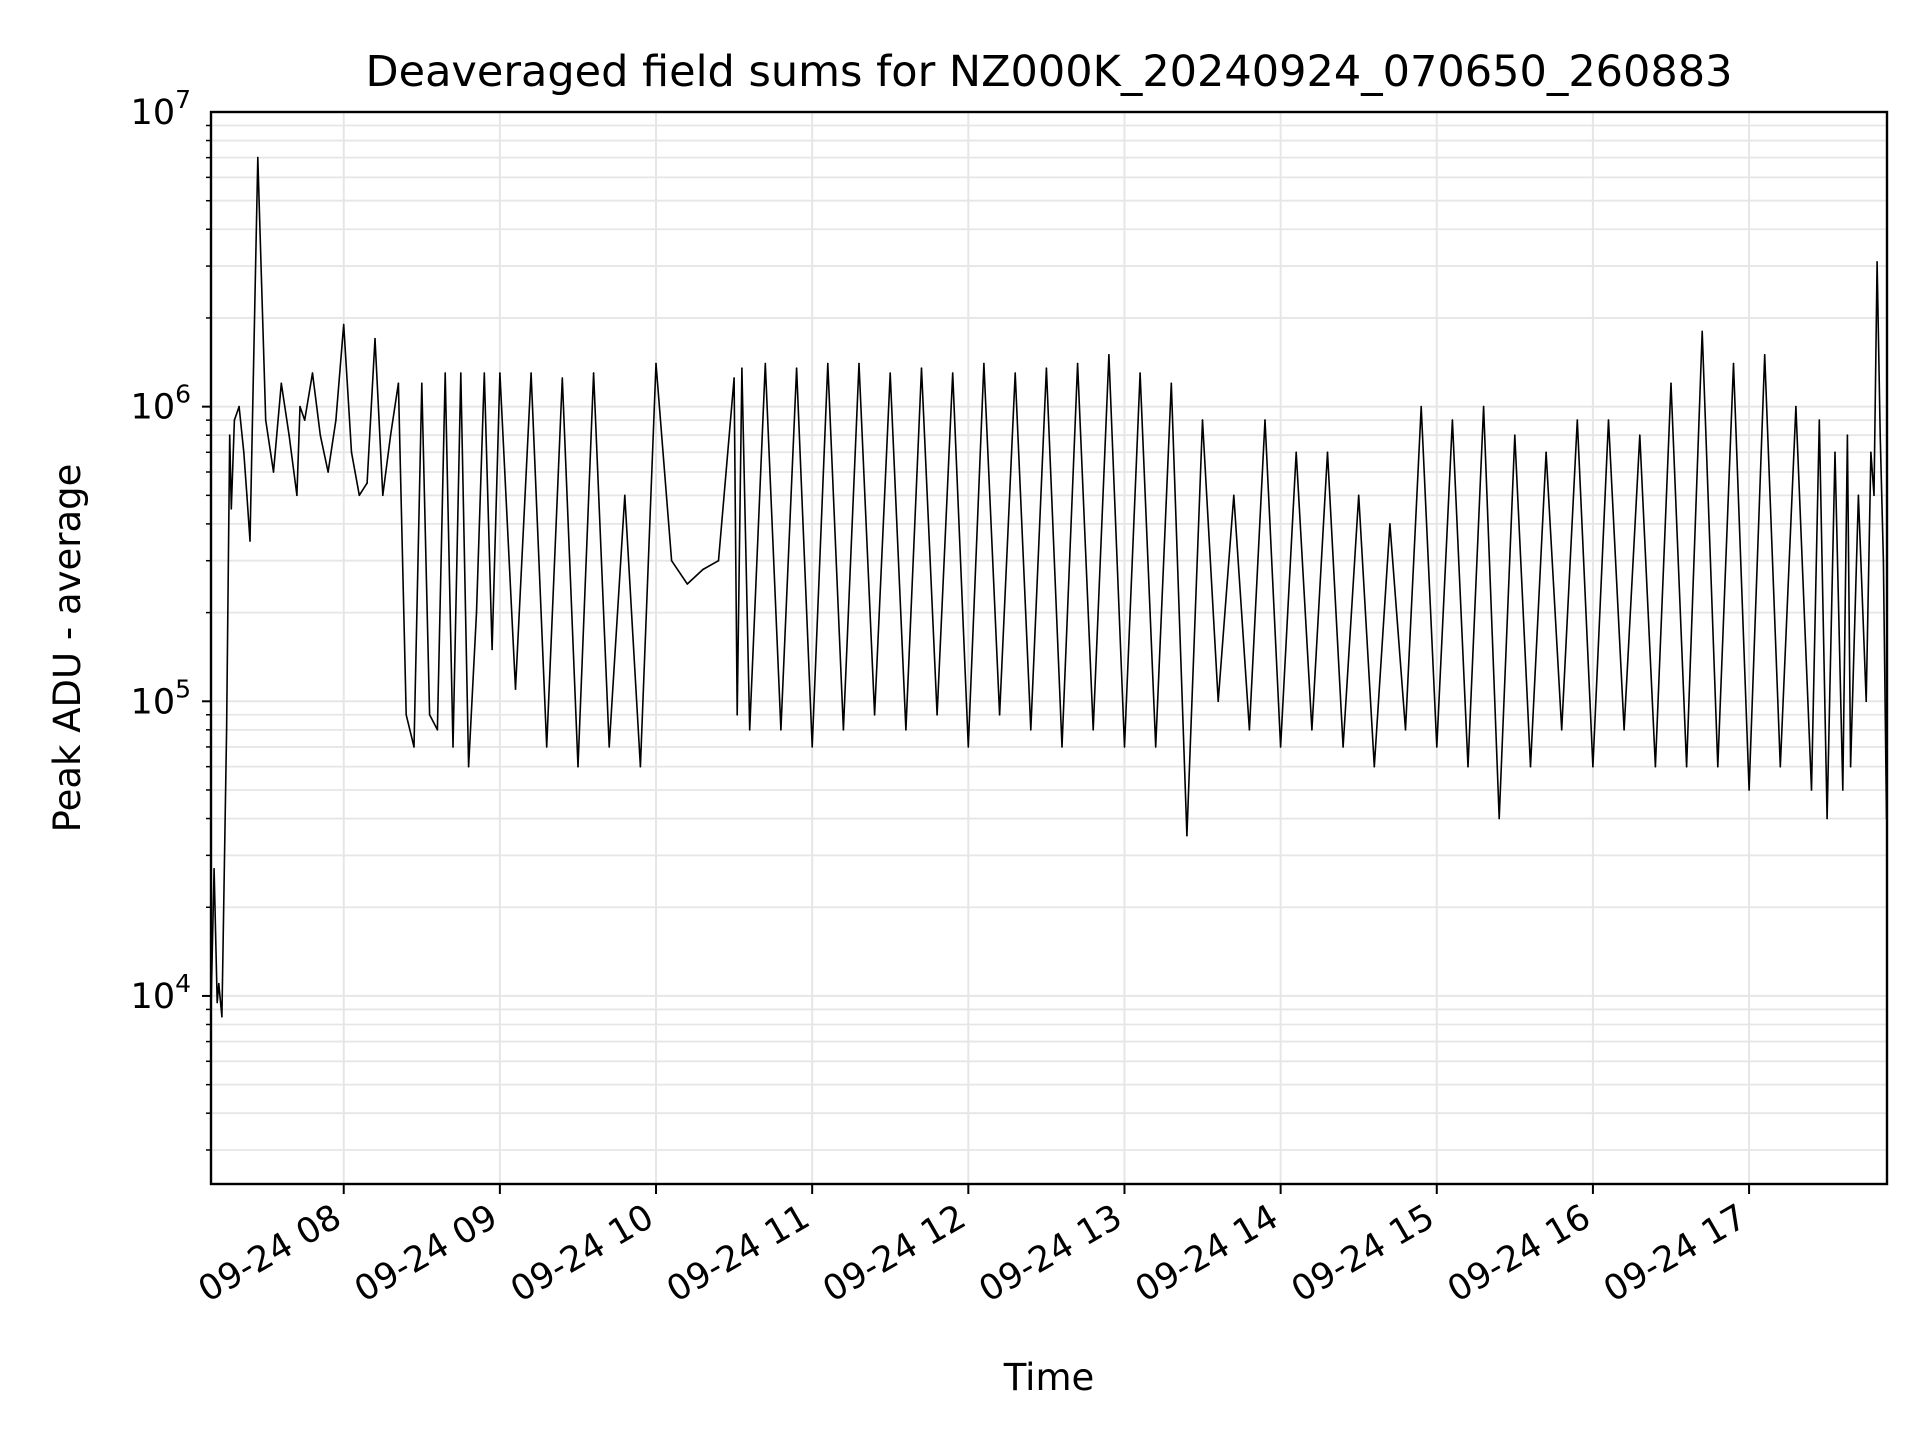 The width and height of the screenshot is (1920, 1440). What do you see at coordinates (171, 618) in the screenshot?
I see `y-axis-ticks: 10⁴ 10⁵ 10⁶ 10⁷` at bounding box center [171, 618].